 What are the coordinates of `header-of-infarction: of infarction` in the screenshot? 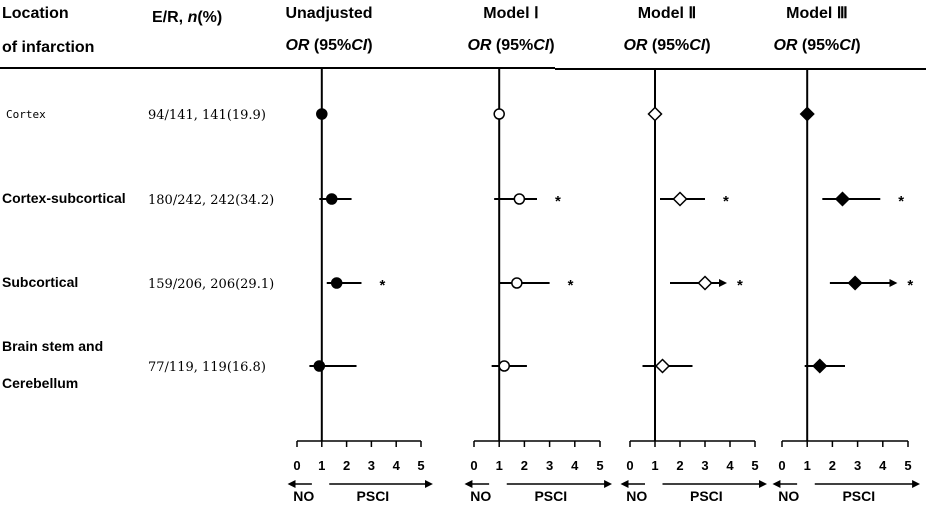 It's located at (48, 47).